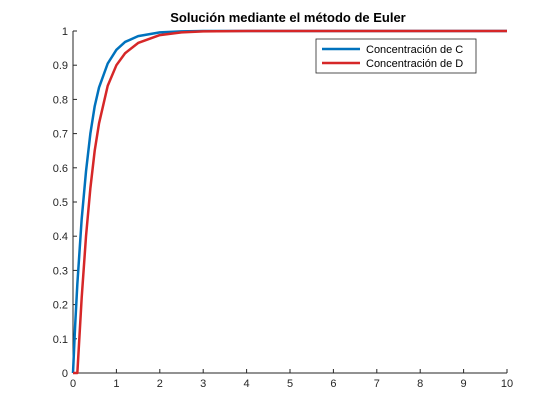 Image resolution: width=560 pixels, height=420 pixels. I want to click on y-tick-label: 0.6, so click(60, 169).